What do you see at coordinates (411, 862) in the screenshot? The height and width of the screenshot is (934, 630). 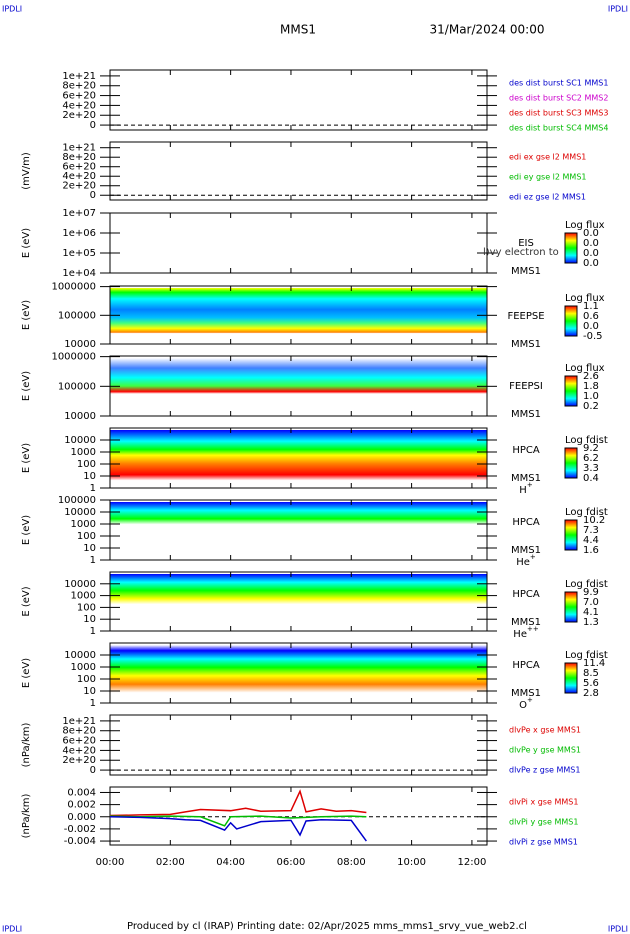 I see `x-tick-label: 10:00` at bounding box center [411, 862].